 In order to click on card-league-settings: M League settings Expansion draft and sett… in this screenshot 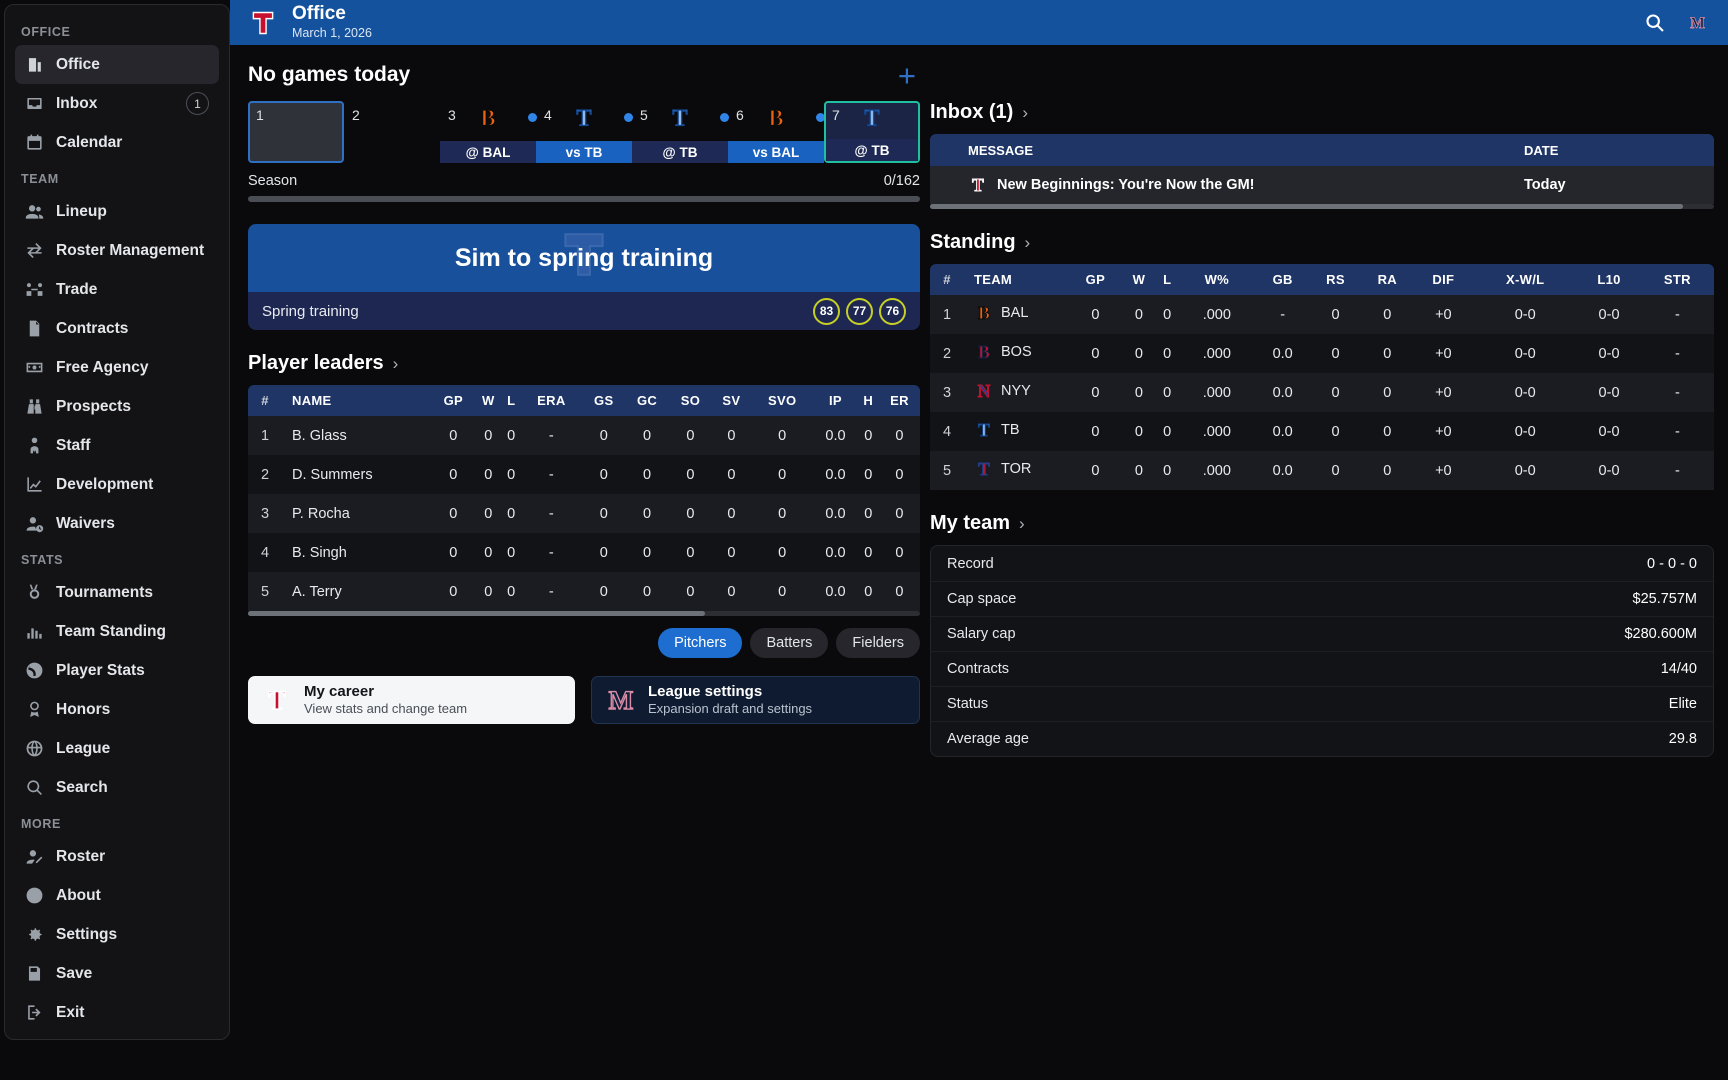, I will do `click(755, 700)`.